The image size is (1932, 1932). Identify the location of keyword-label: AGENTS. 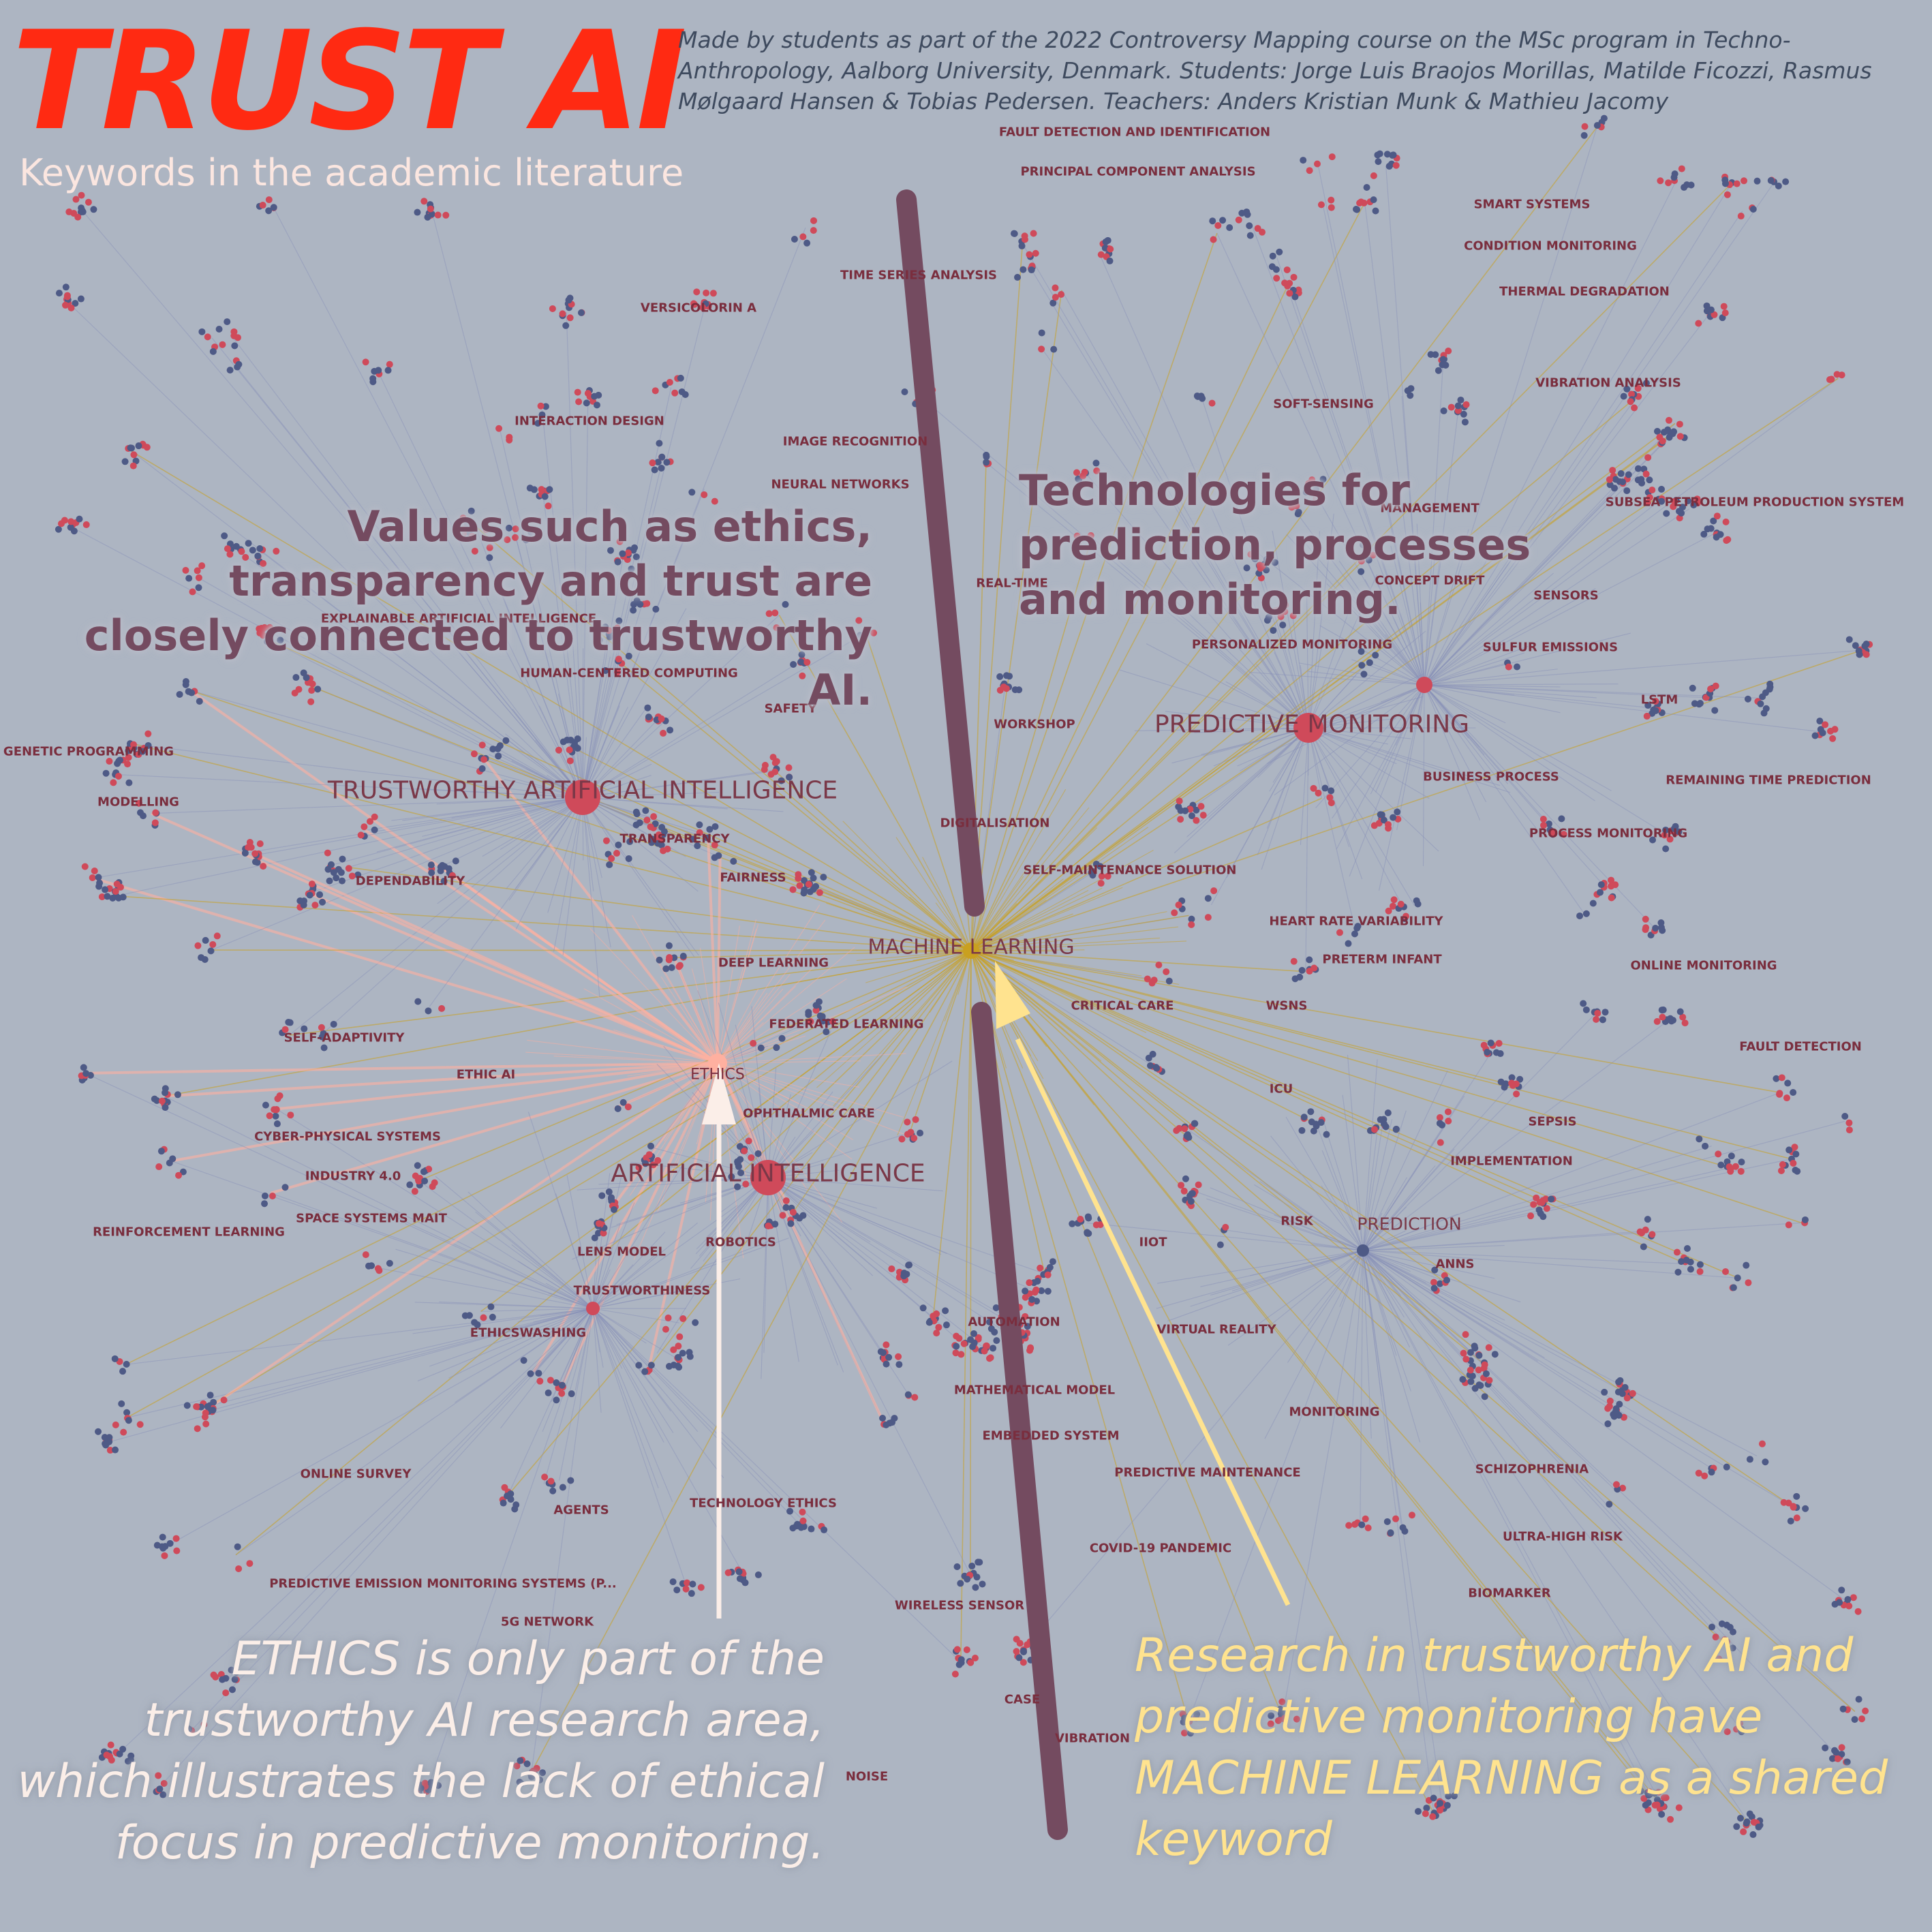
(581, 1510).